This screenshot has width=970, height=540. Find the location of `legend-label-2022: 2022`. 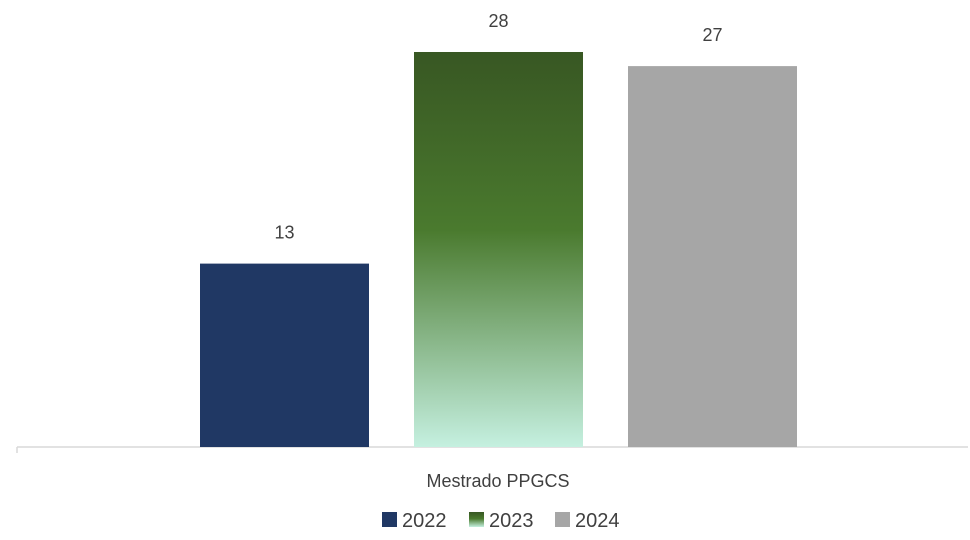

legend-label-2022: 2022 is located at coordinates (424, 521).